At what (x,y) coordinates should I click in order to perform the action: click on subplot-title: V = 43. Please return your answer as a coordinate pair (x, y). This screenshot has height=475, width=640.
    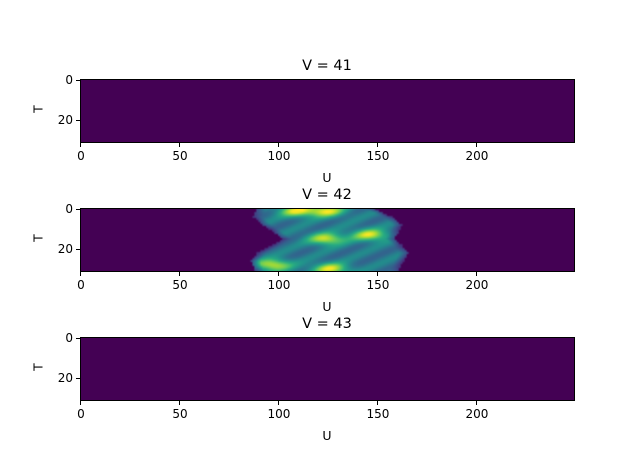
    Looking at the image, I should click on (327, 324).